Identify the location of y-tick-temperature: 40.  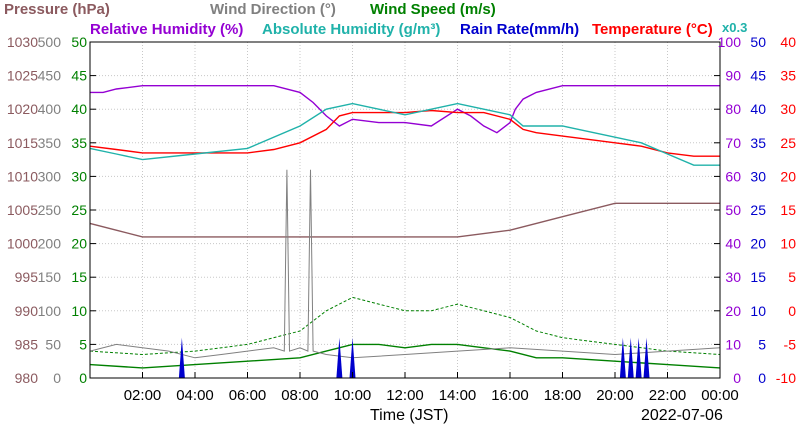
(788, 42).